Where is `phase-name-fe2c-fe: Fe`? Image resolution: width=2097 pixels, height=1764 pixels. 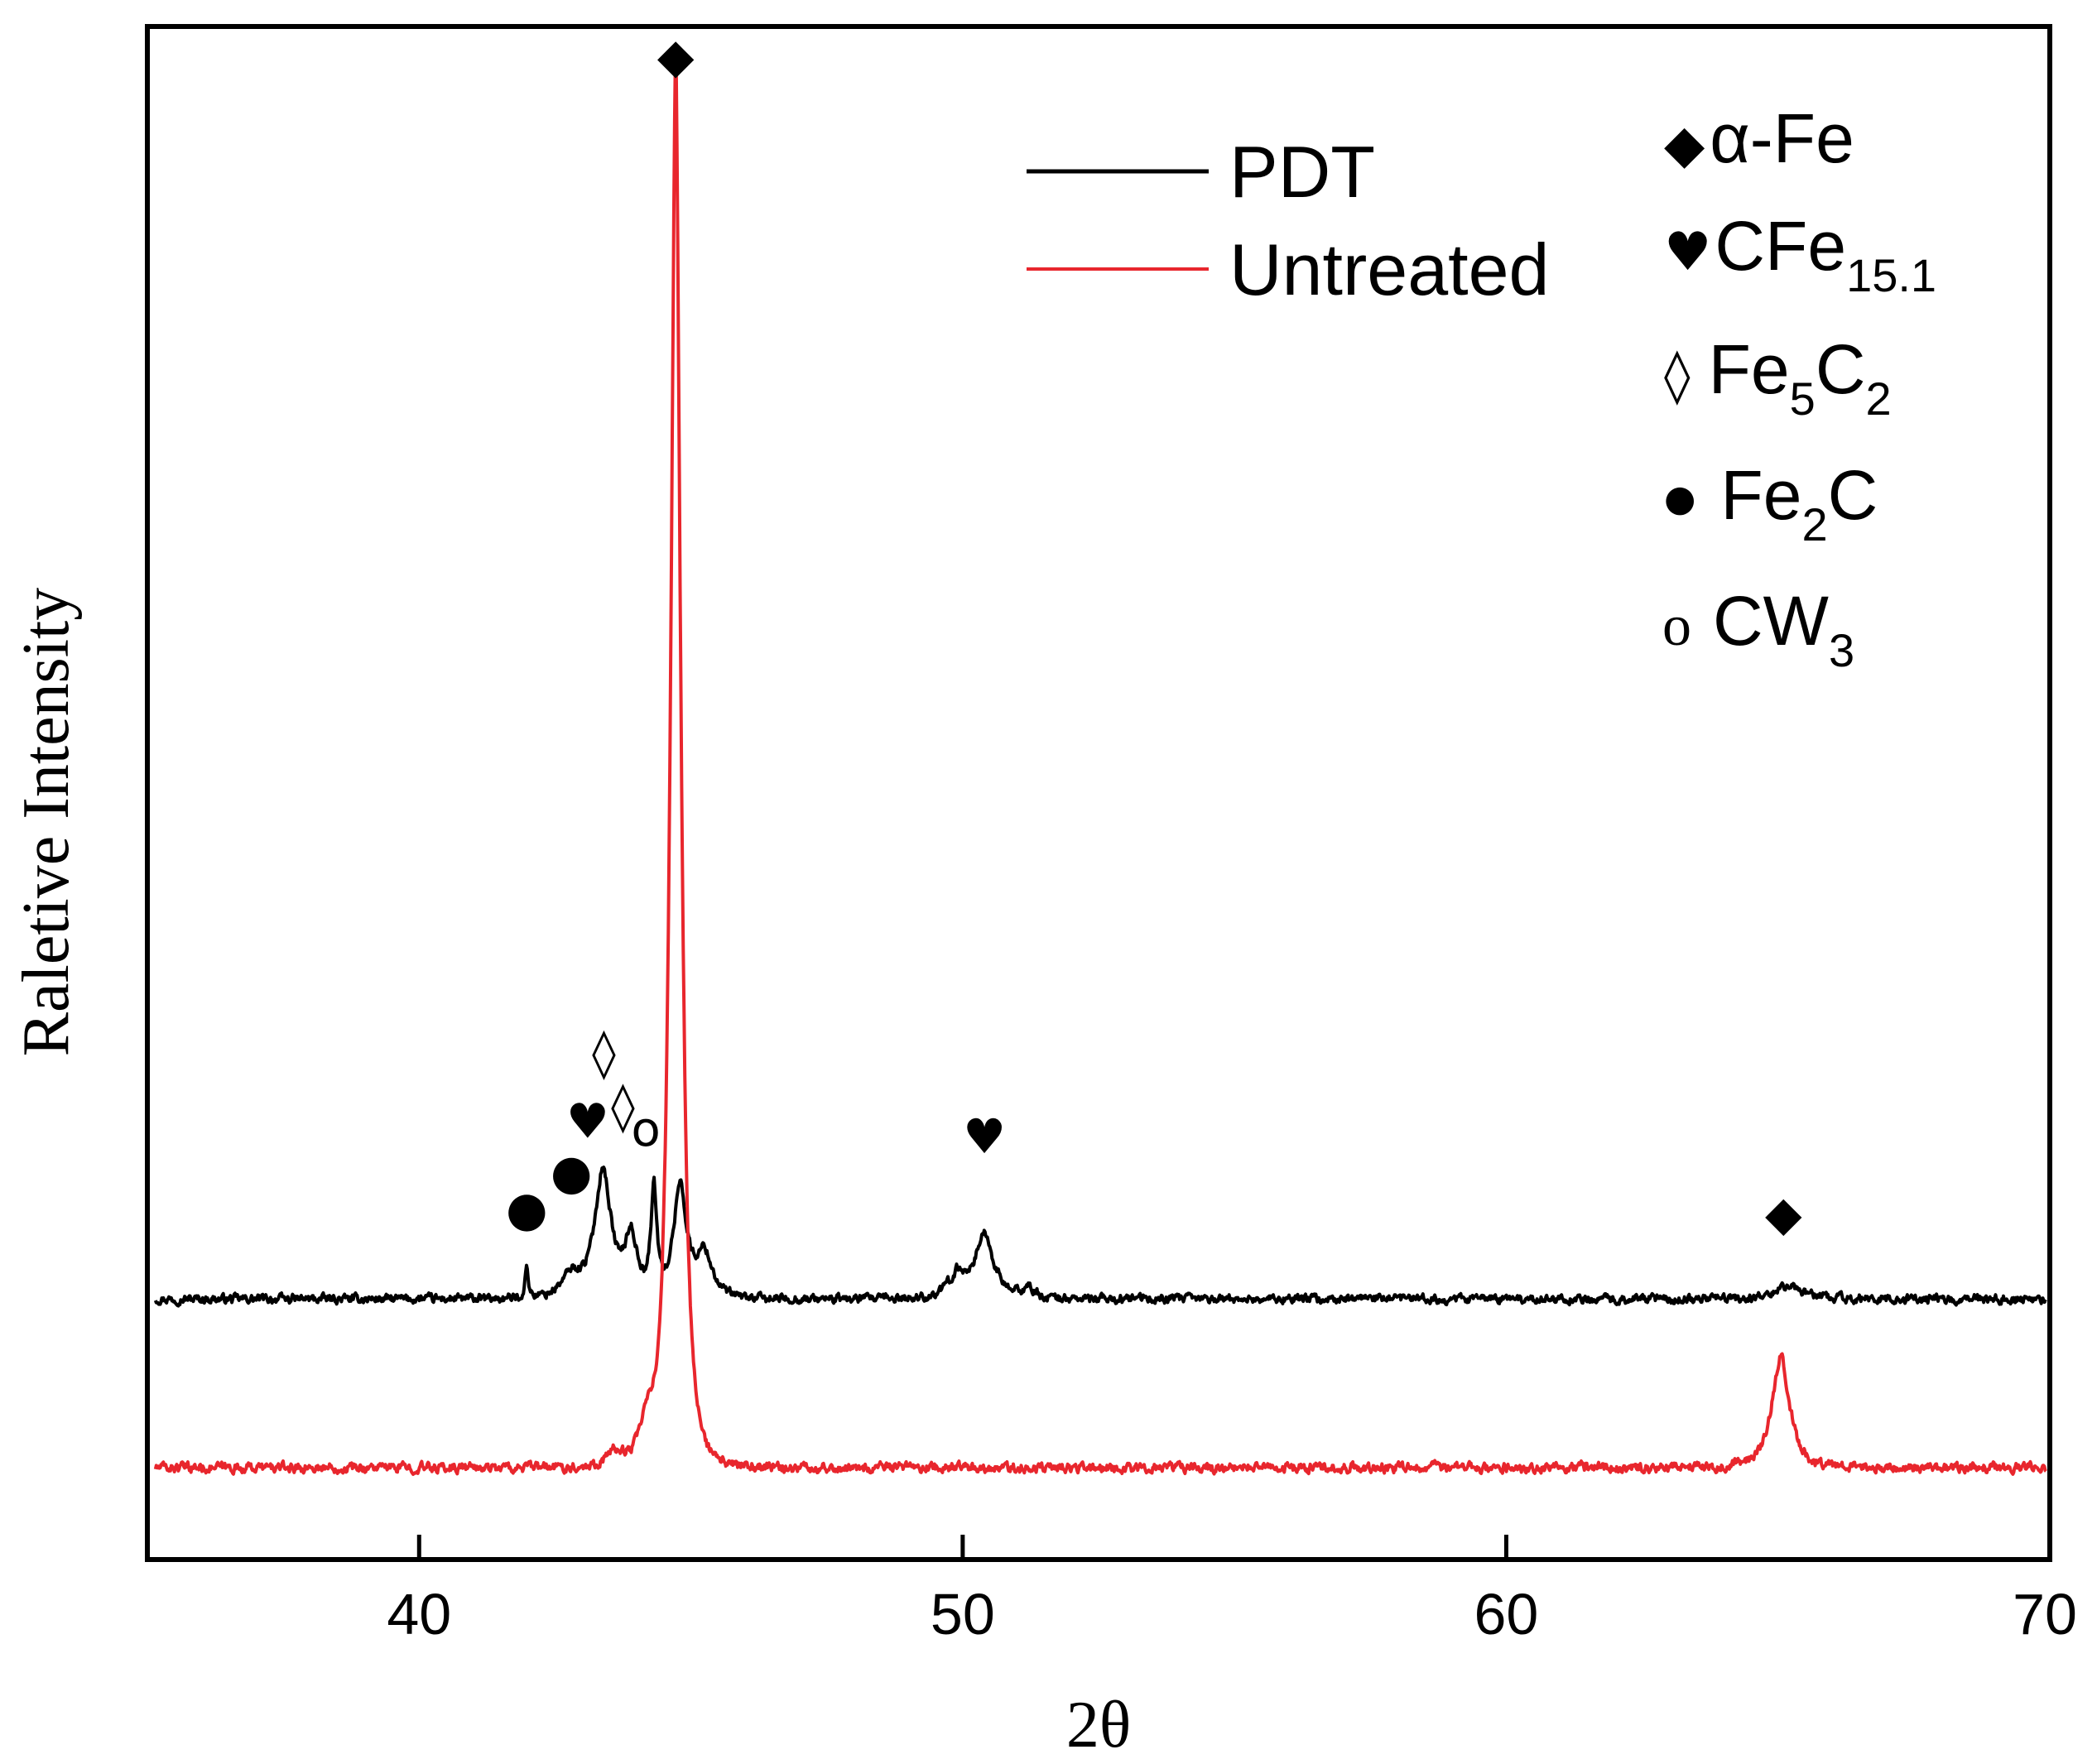 phase-name-fe2c-fe: Fe is located at coordinates (1761, 495).